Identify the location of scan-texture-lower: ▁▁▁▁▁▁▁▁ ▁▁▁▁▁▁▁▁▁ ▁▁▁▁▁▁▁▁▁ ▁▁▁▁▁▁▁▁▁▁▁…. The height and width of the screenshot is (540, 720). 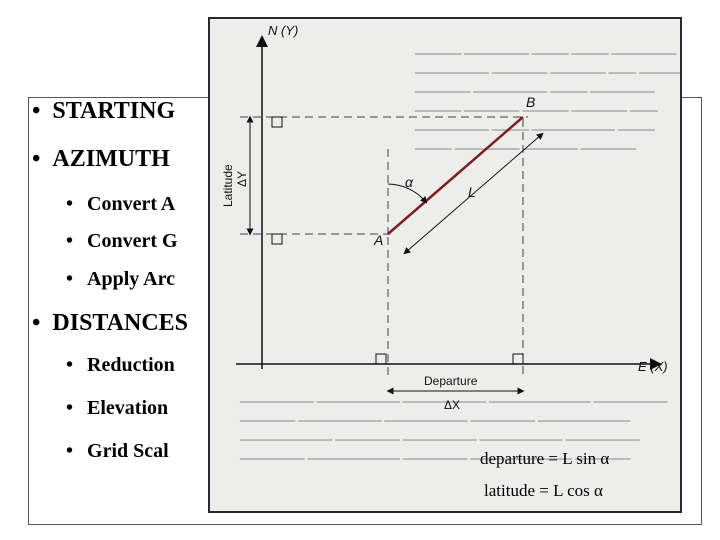
(454, 424).